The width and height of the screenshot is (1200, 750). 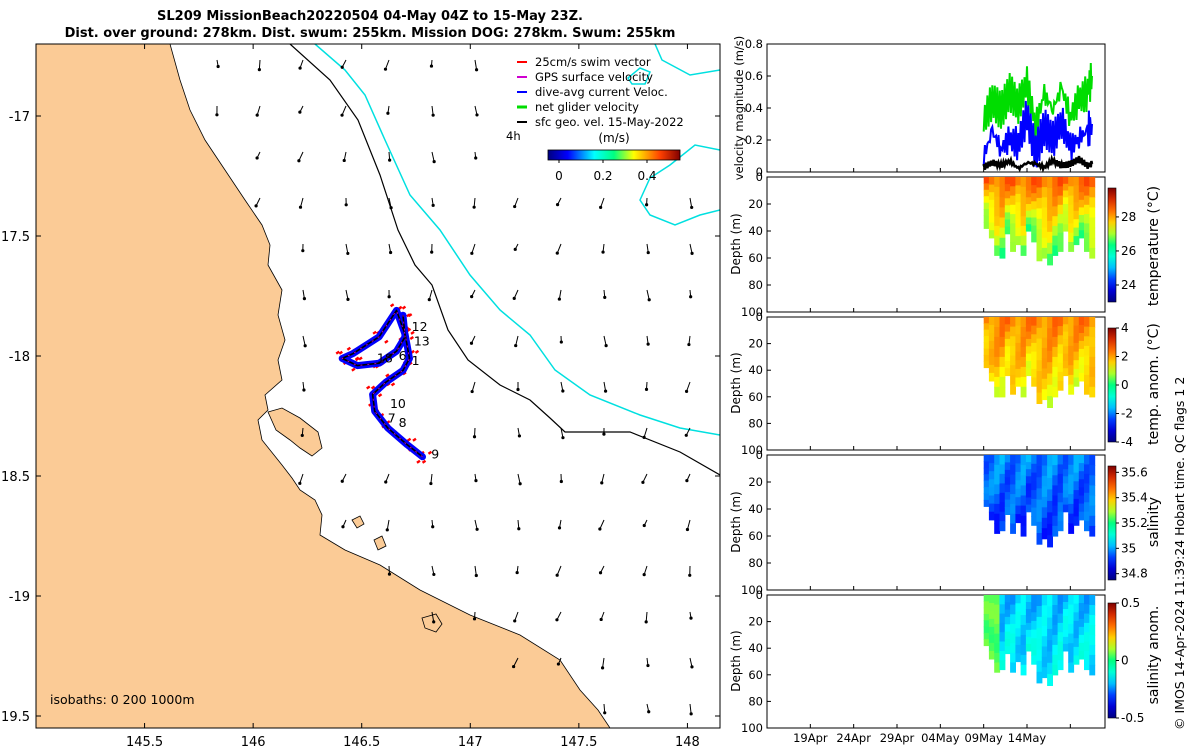 What do you see at coordinates (416, 360) in the screenshot?
I see `track-day-label: 1` at bounding box center [416, 360].